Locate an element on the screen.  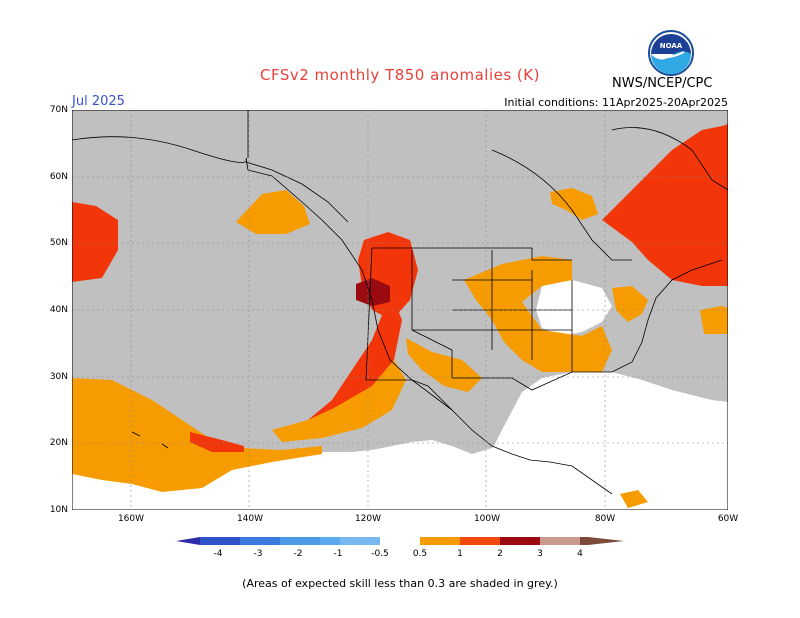
forecast-month: Jul 2025 is located at coordinates (98, 101).